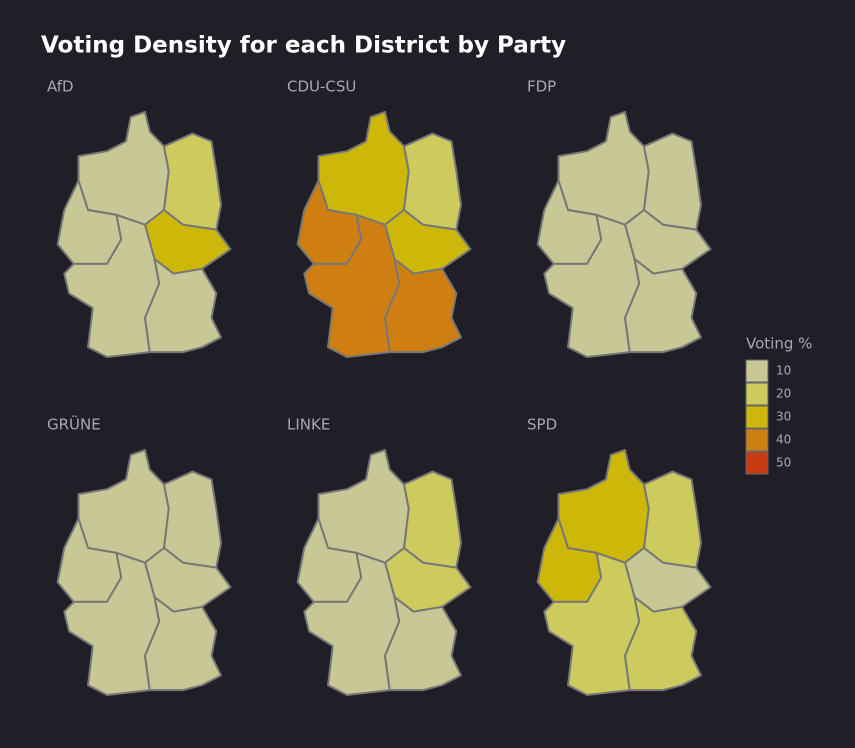 The height and width of the screenshot is (748, 855). What do you see at coordinates (783, 463) in the screenshot?
I see `legend-label: 50` at bounding box center [783, 463].